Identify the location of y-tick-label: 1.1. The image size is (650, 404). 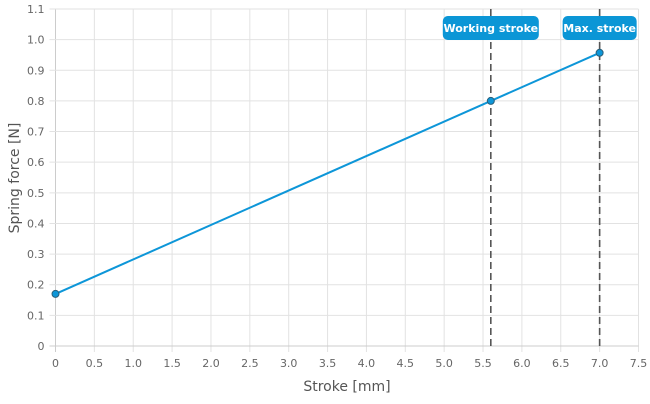
(36, 9).